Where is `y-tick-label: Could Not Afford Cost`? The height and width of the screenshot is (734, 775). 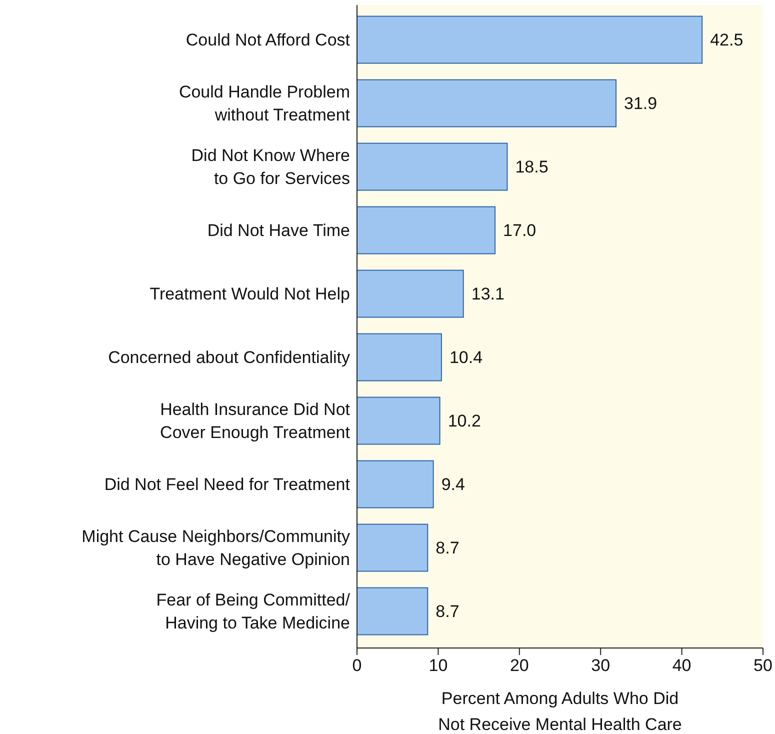
y-tick-label: Could Not Afford Cost is located at coordinates (268, 40).